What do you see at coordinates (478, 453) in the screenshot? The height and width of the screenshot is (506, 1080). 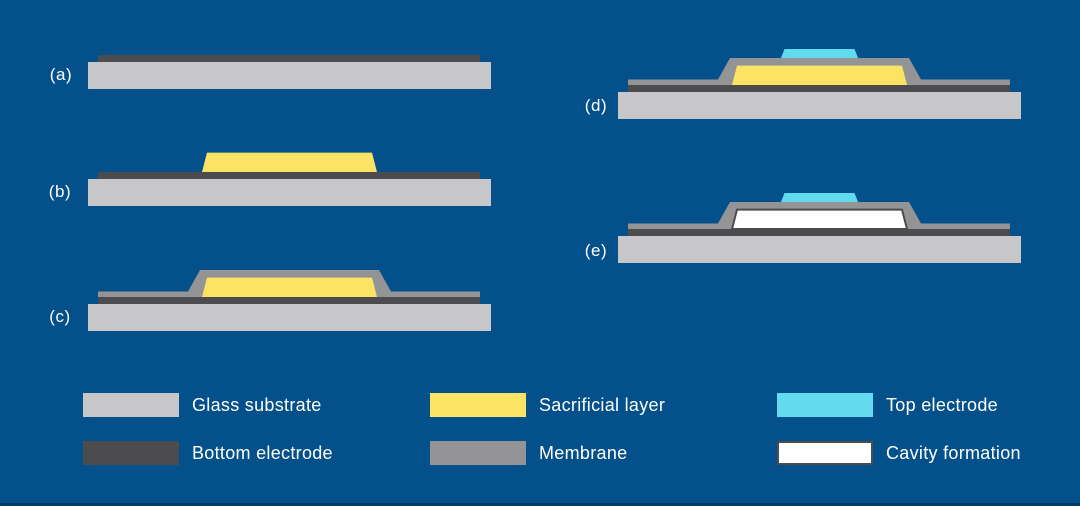 I see `legend-swatch-membrane` at bounding box center [478, 453].